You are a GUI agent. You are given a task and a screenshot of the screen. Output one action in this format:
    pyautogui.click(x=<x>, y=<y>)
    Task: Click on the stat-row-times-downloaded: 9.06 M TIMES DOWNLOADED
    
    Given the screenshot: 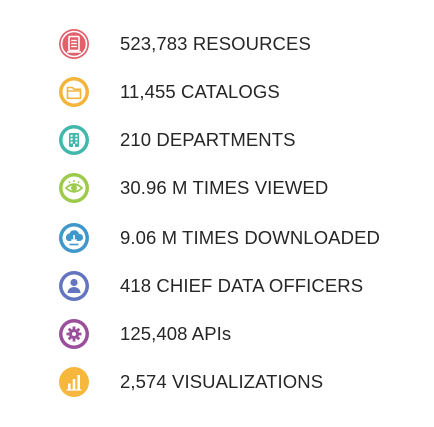 What is the action you would take?
    pyautogui.click(x=217, y=238)
    